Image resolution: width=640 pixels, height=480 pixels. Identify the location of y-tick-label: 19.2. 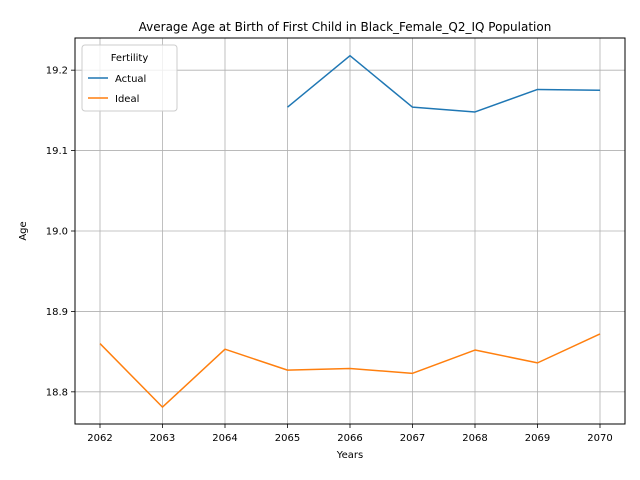
(57, 71).